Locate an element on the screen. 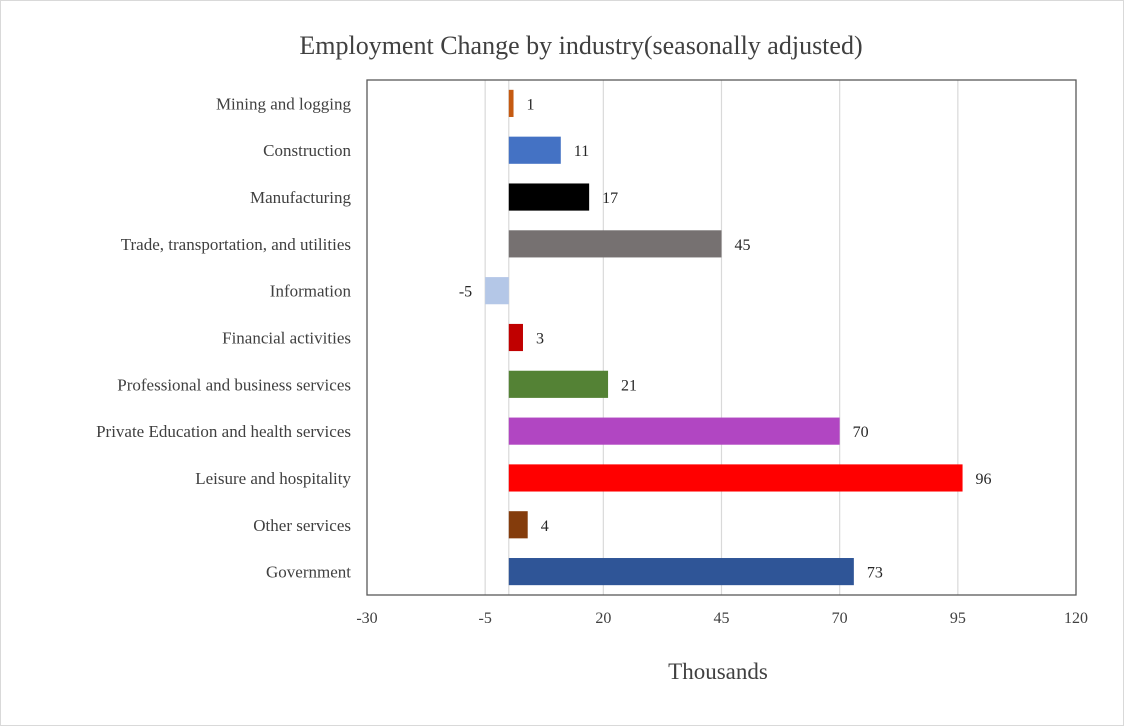 Image resolution: width=1124 pixels, height=727 pixels. x-tick-label: 20 is located at coordinates (603, 618).